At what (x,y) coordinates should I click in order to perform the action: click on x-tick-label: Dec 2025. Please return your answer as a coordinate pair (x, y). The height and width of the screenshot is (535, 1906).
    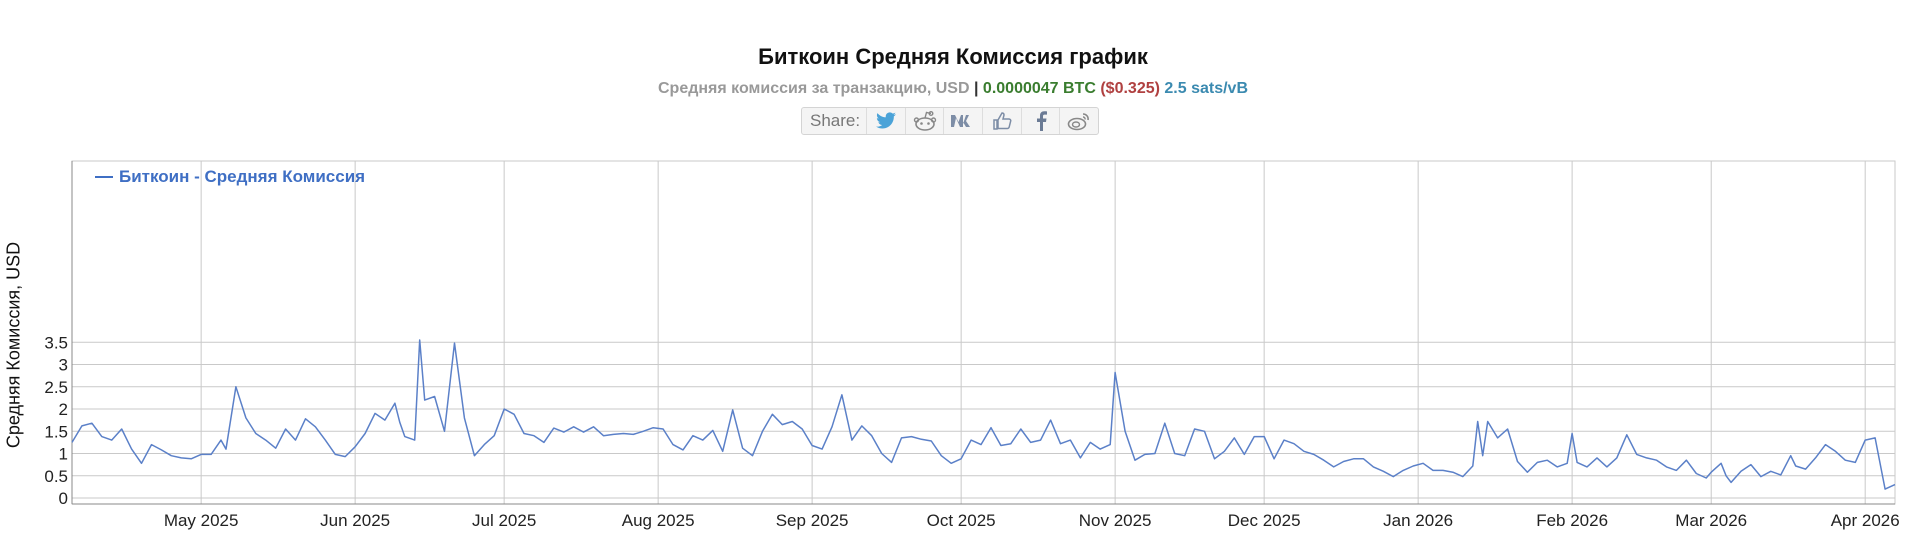
    Looking at the image, I should click on (1264, 520).